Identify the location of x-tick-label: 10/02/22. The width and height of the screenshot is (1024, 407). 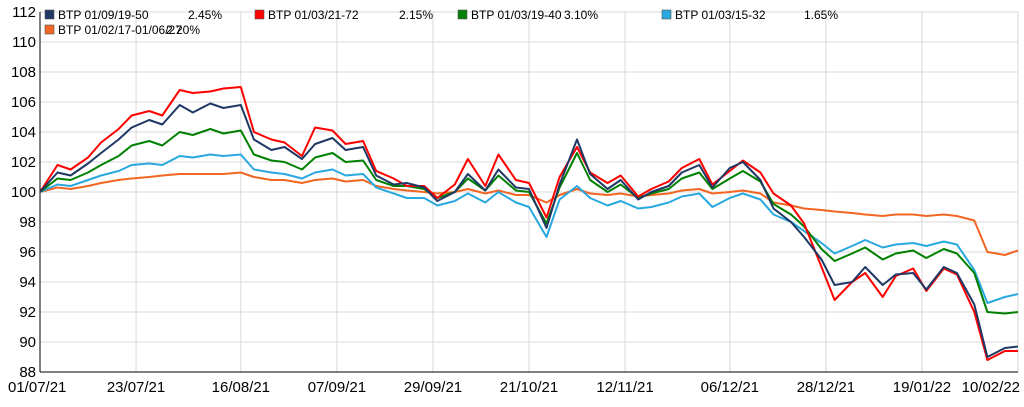
(991, 387).